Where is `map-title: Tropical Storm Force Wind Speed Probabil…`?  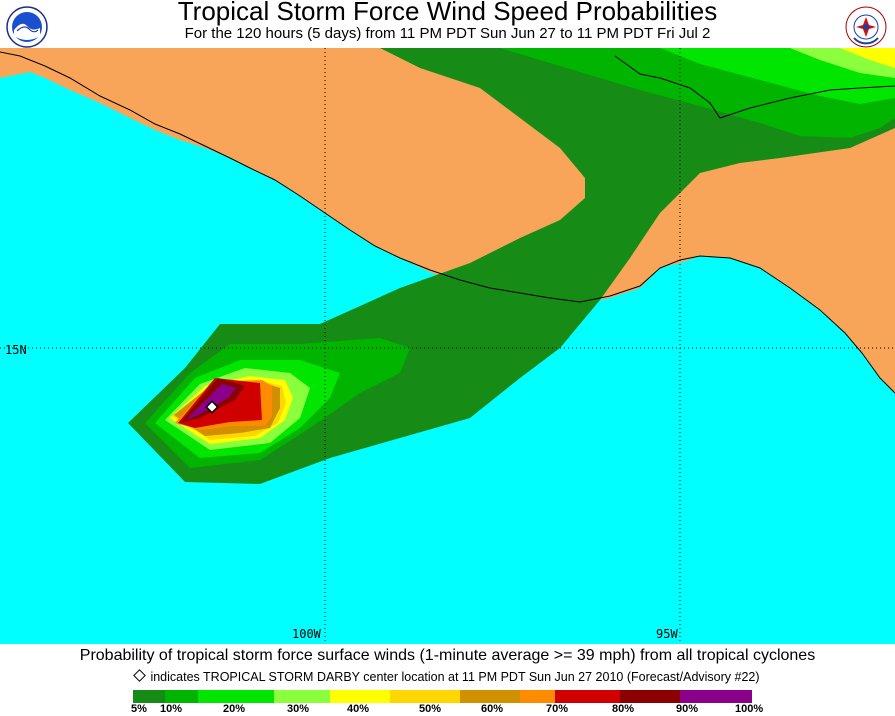 map-title: Tropical Storm Force Wind Speed Probabil… is located at coordinates (447, 13).